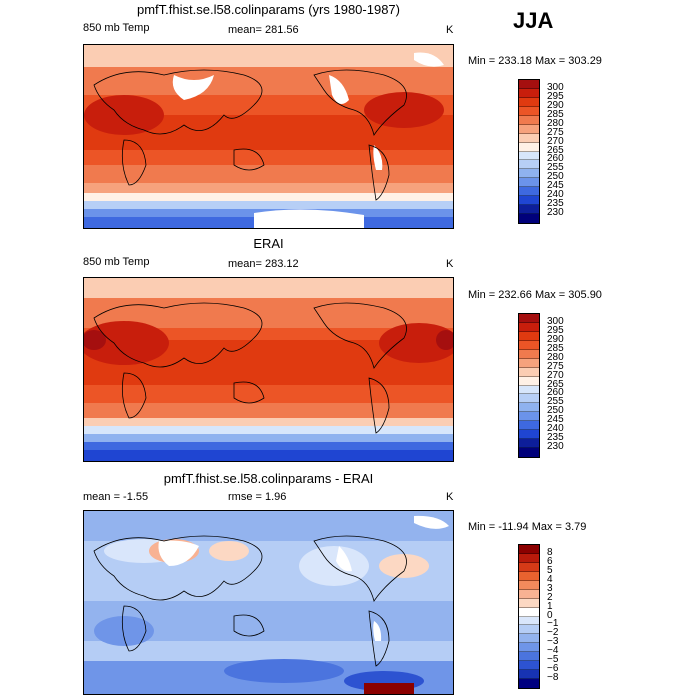 The width and height of the screenshot is (700, 700). Describe the element at coordinates (533, 20) in the screenshot. I see `season-label: JJA` at that location.